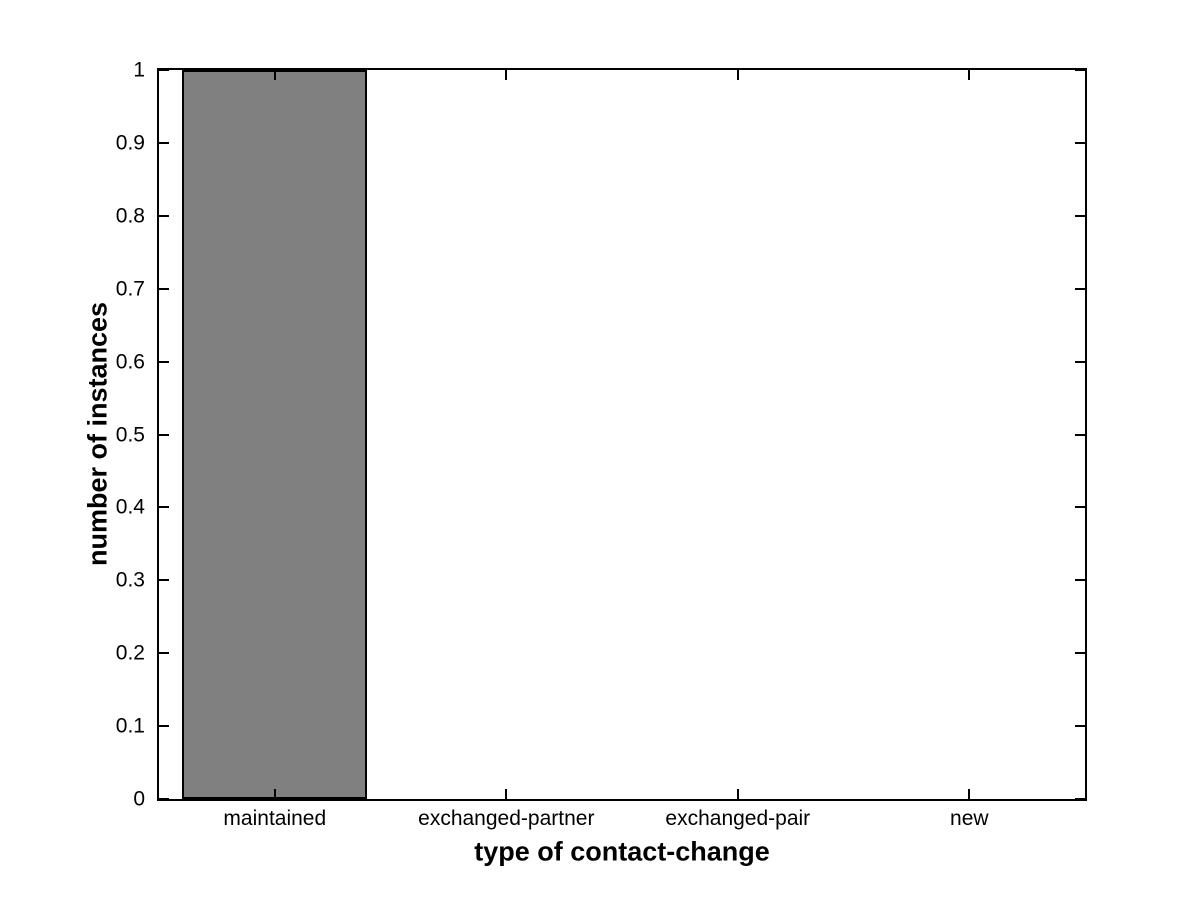 This screenshot has height=901, width=1201. Describe the element at coordinates (738, 818) in the screenshot. I see `x-tick-label: exchanged-pair` at that location.